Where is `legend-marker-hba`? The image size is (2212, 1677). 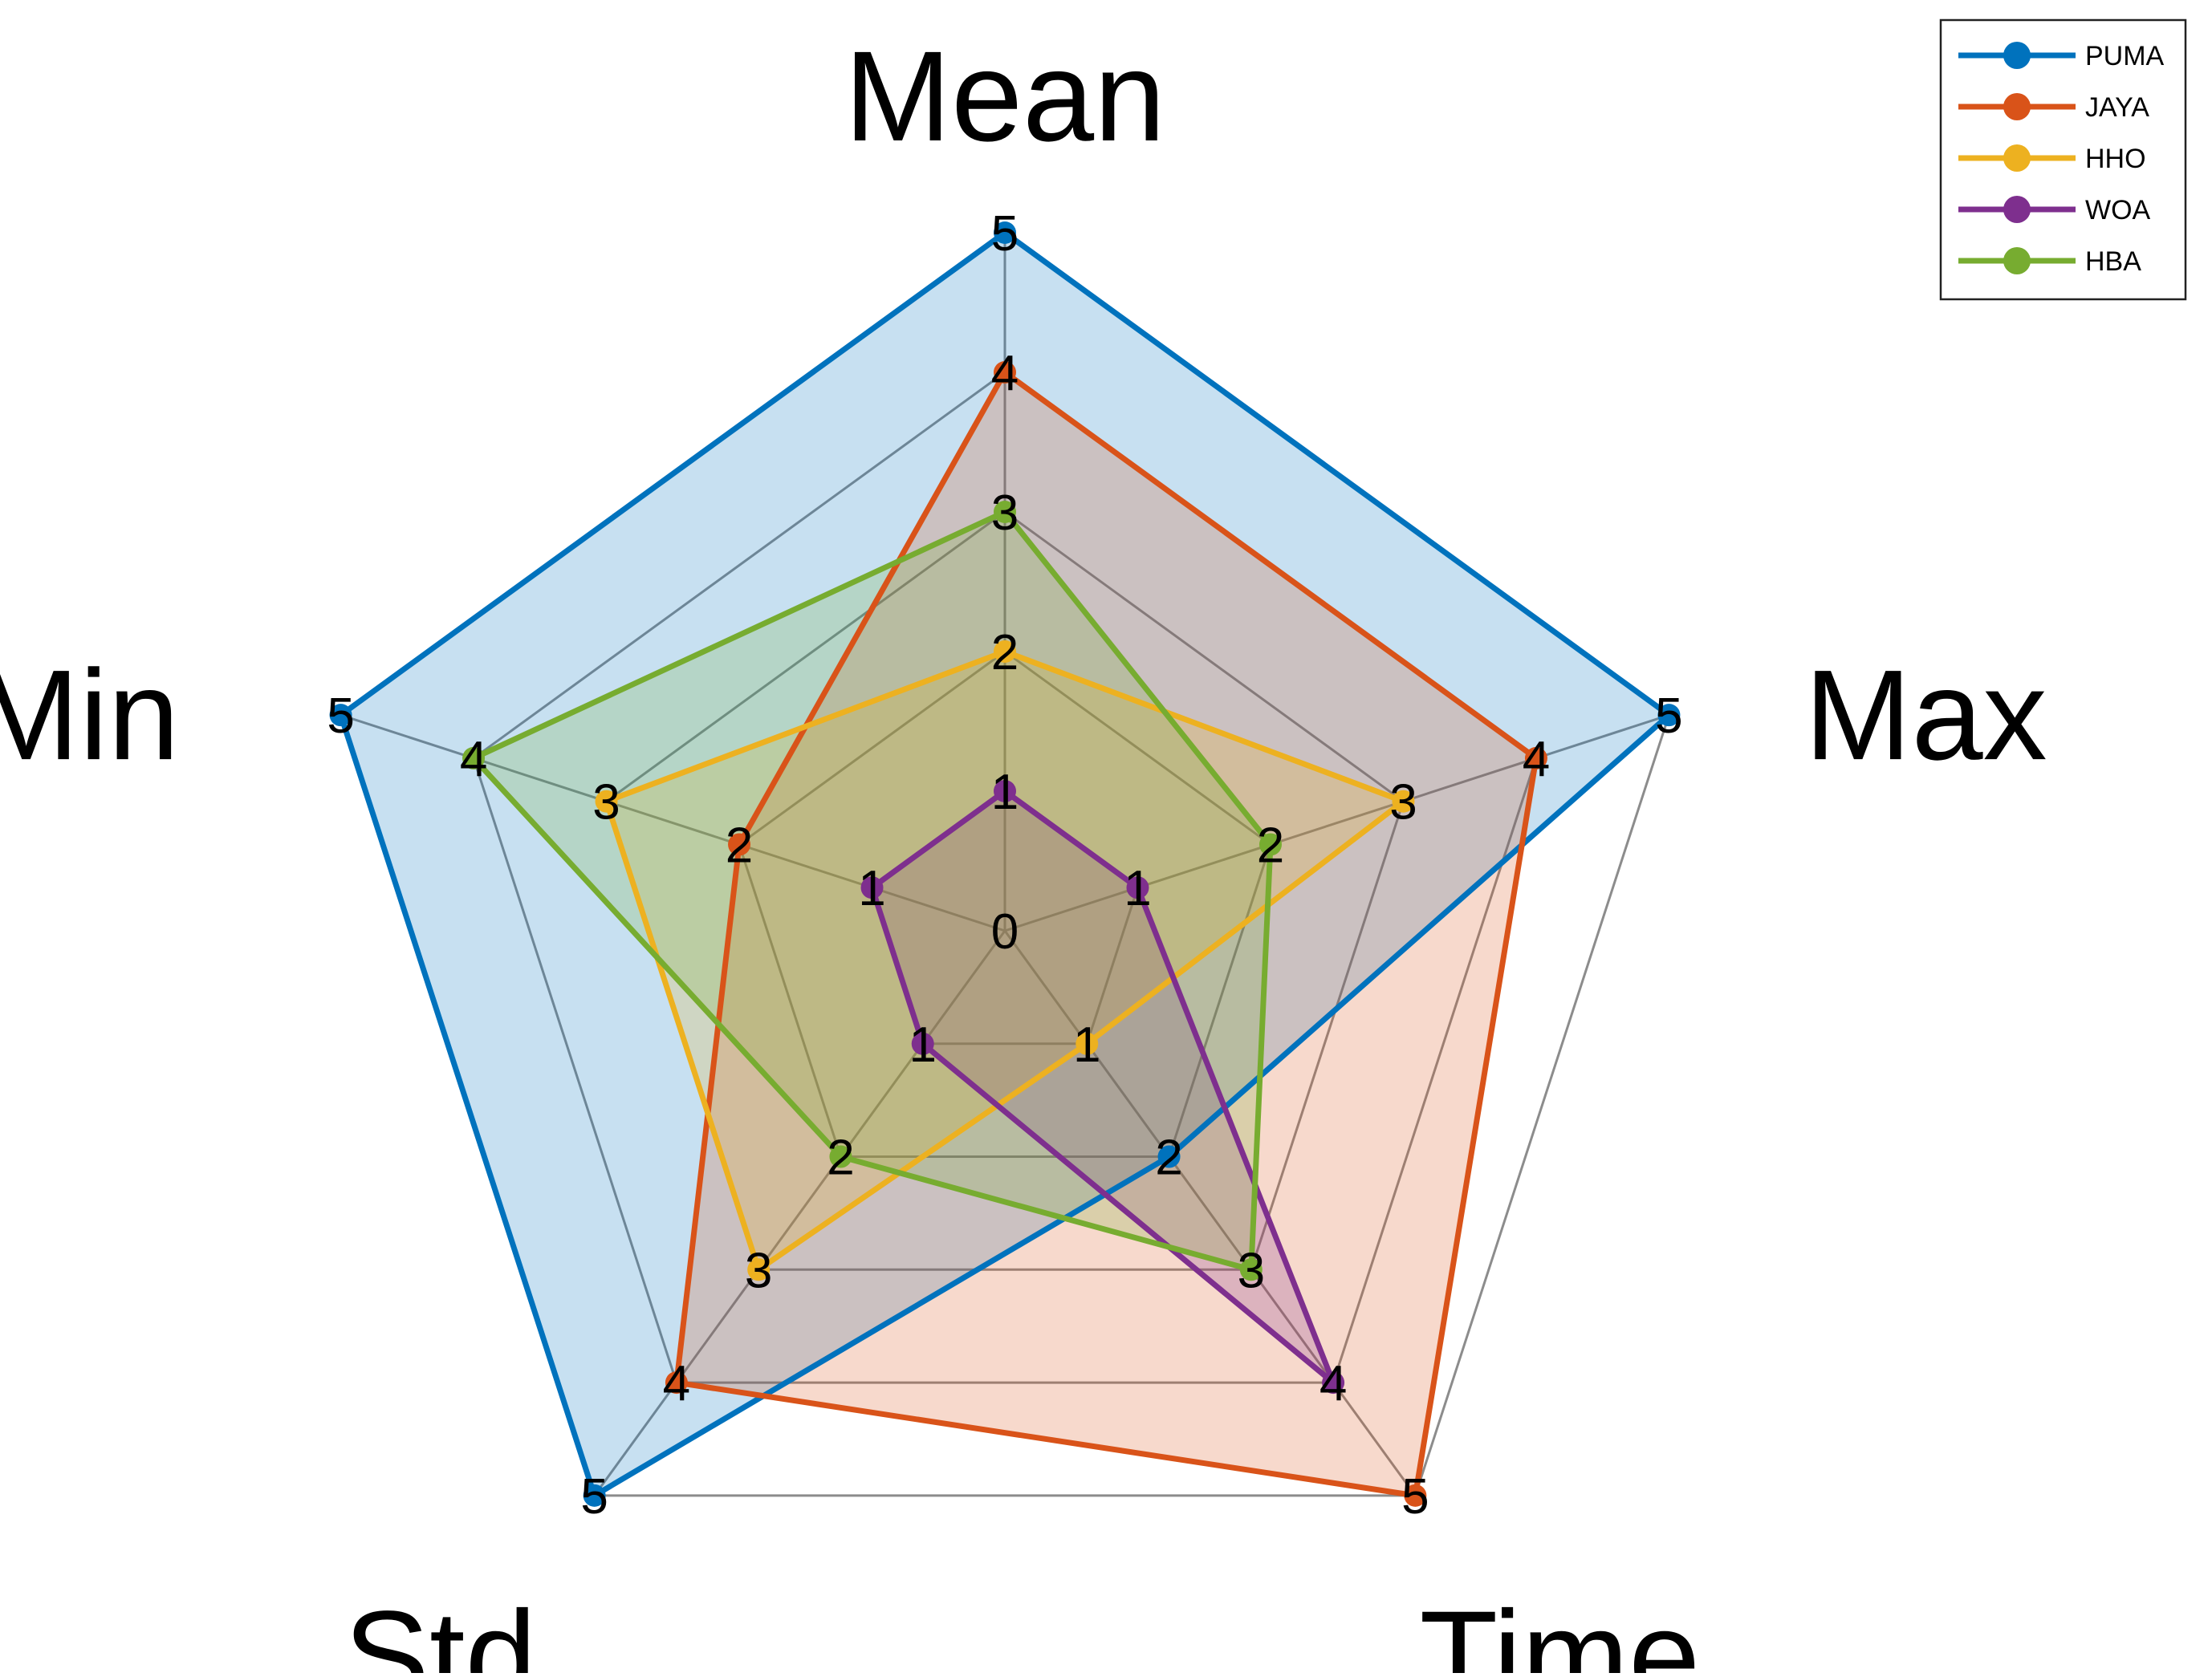 legend-marker-hba is located at coordinates (2017, 260).